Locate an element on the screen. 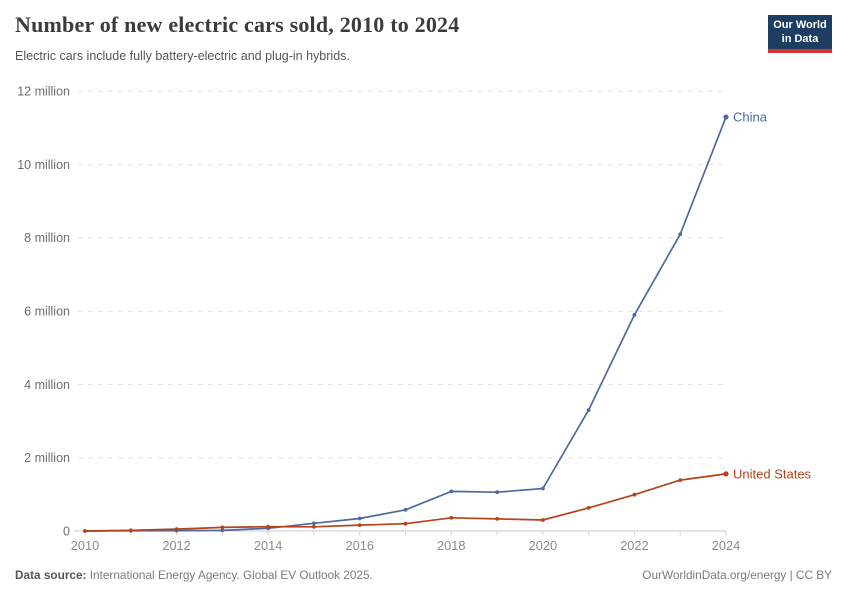 The width and height of the screenshot is (850, 600). owid-logo: Our World in Data is located at coordinates (800, 34).